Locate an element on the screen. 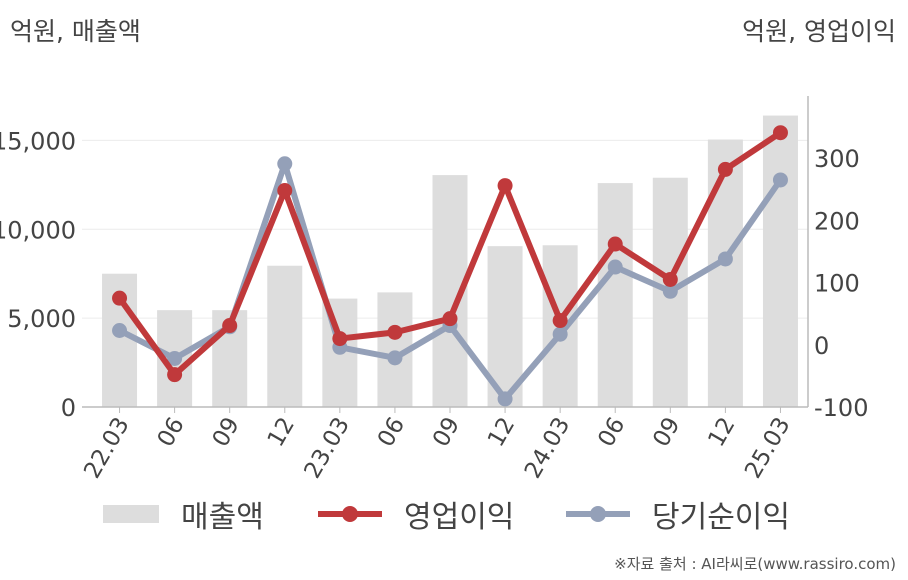  legend-label-net-income: 당기순이익 is located at coordinates (721, 517).